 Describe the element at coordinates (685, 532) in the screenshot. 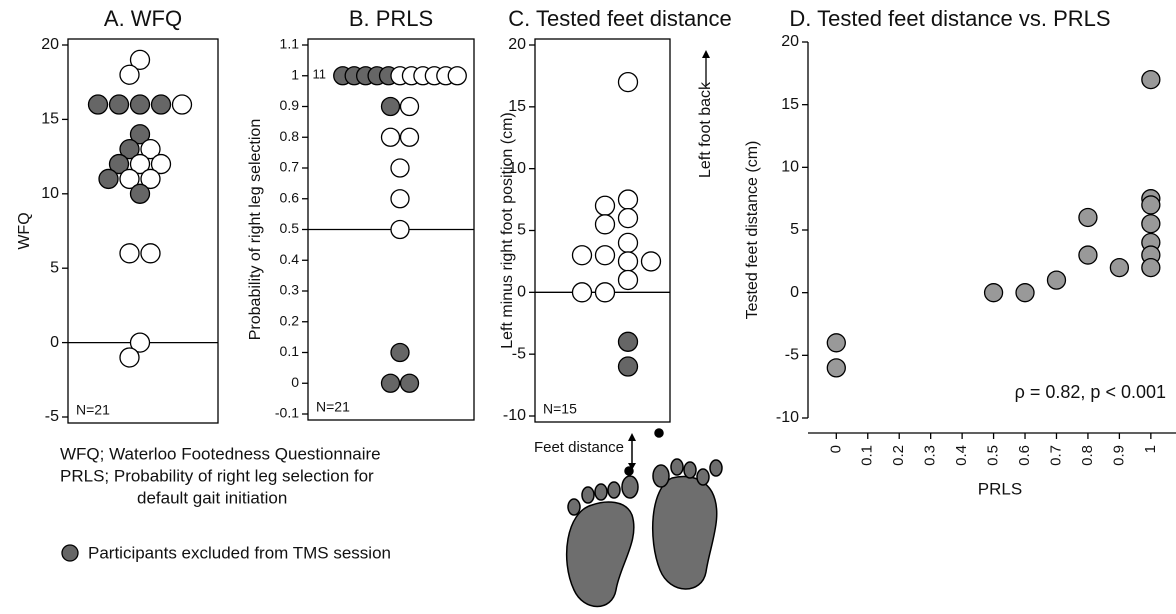

I see `right-foot` at that location.